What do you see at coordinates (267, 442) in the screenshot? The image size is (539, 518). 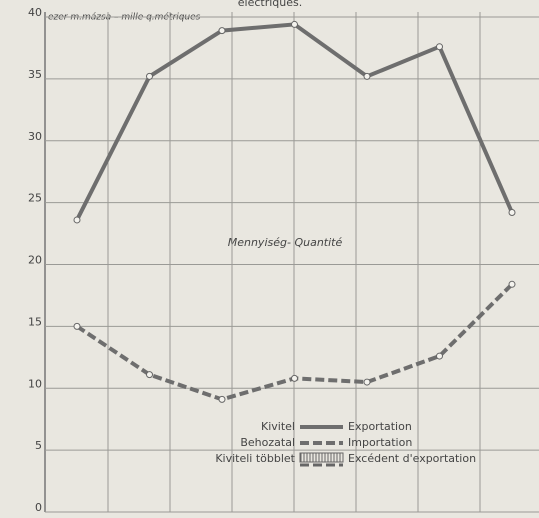 I see `legend-label: Behozatal` at bounding box center [267, 442].